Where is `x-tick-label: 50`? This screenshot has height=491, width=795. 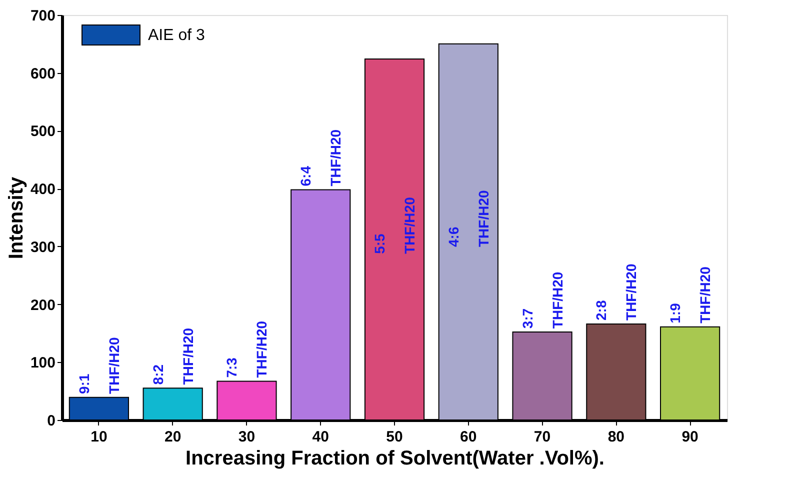 x-tick-label: 50 is located at coordinates (394, 437).